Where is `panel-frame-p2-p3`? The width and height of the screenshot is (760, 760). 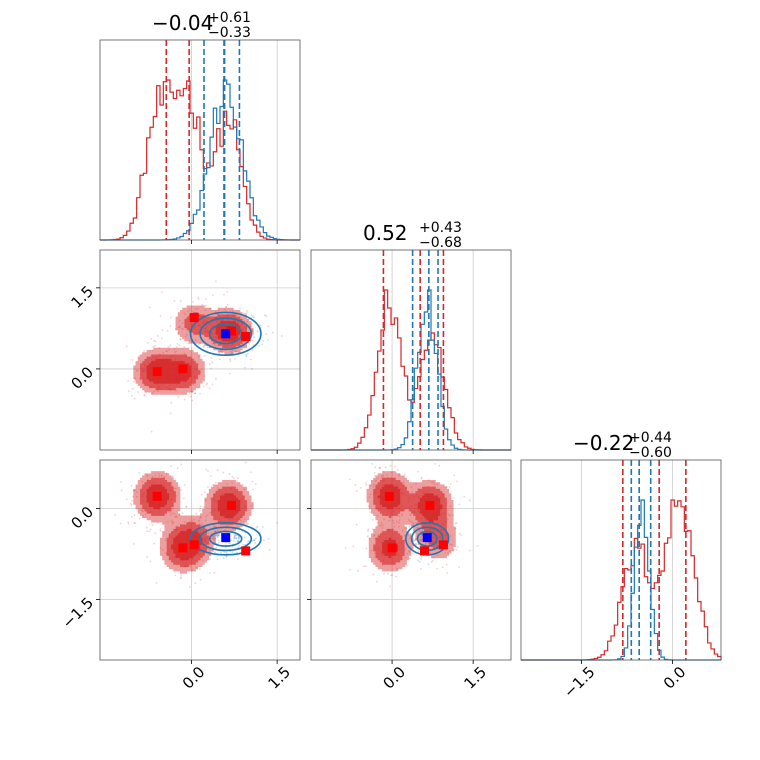
panel-frame-p2-p3 is located at coordinates (411, 560).